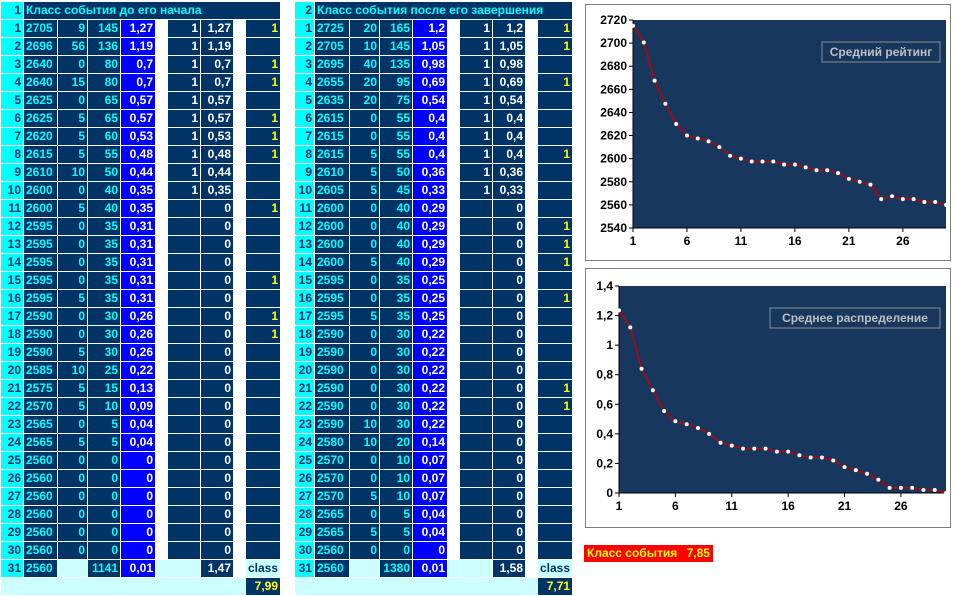 The width and height of the screenshot is (954, 596). What do you see at coordinates (104, 28) in the screenshot?
I see `points-cell: 145` at bounding box center [104, 28].